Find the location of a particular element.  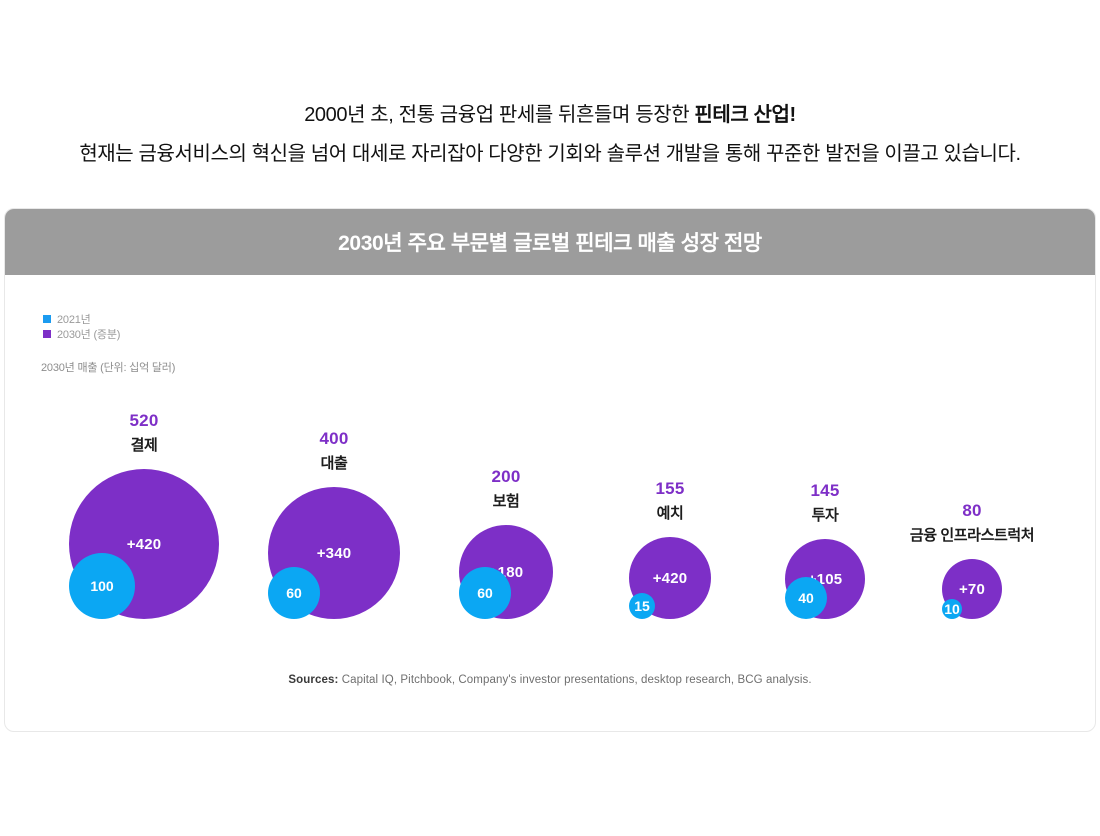

increment-value-label: +340 is located at coordinates (334, 553).